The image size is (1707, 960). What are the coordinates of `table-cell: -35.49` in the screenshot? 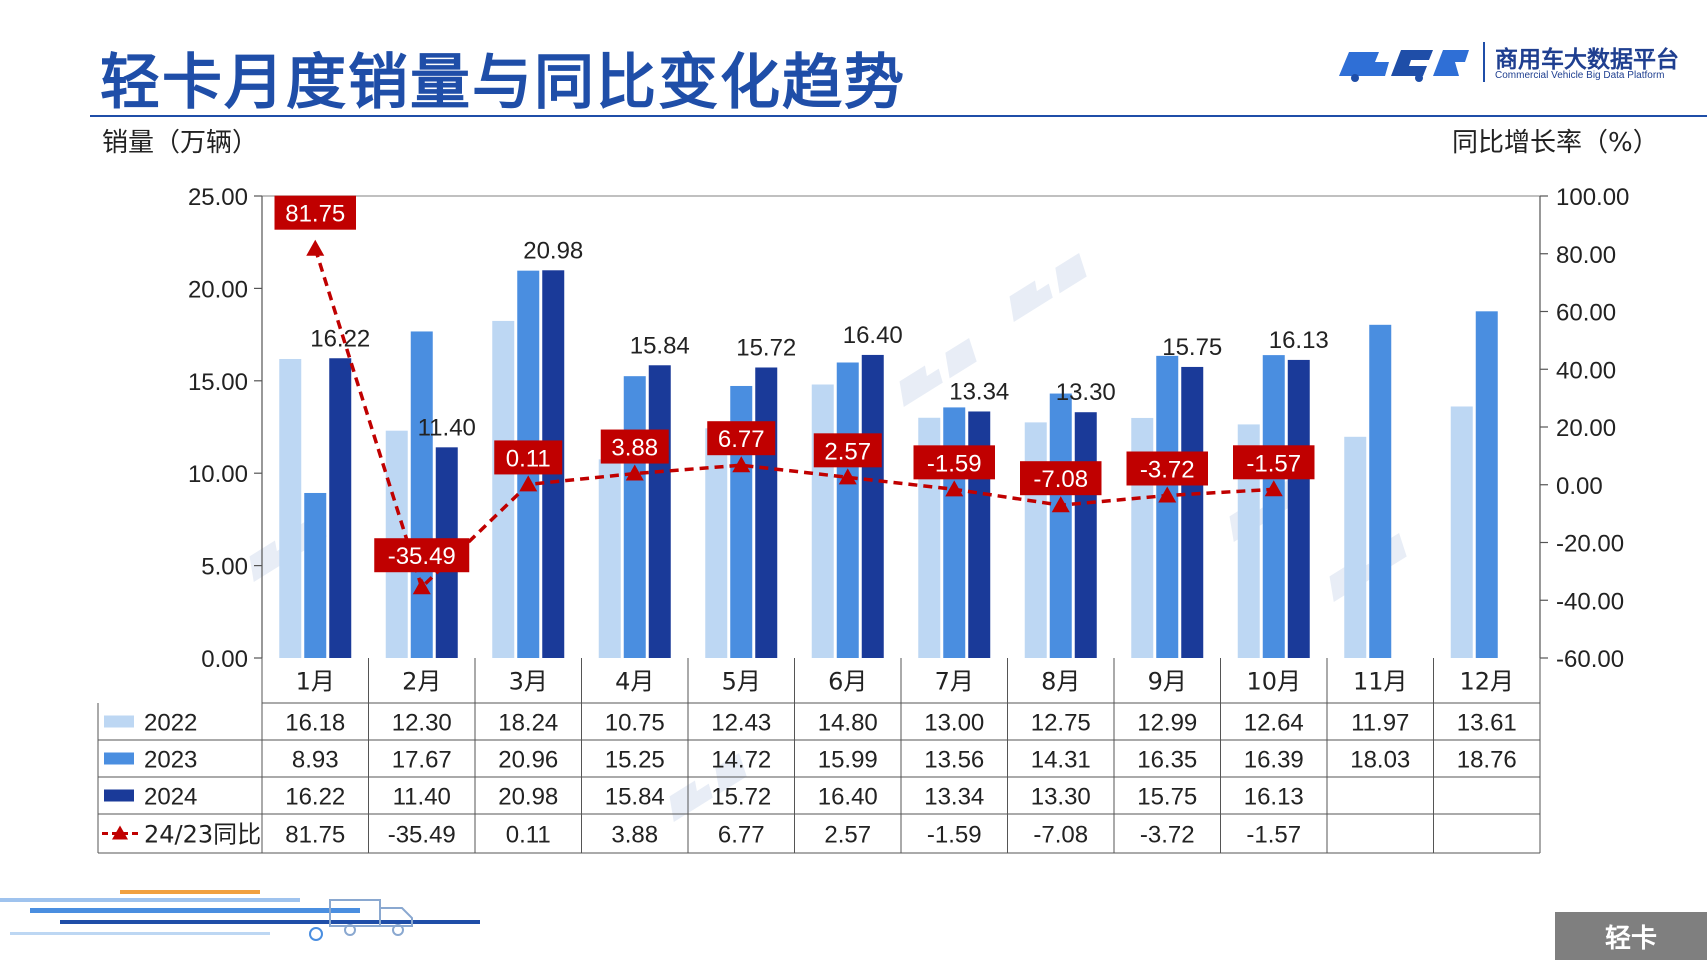 It's located at (422, 835).